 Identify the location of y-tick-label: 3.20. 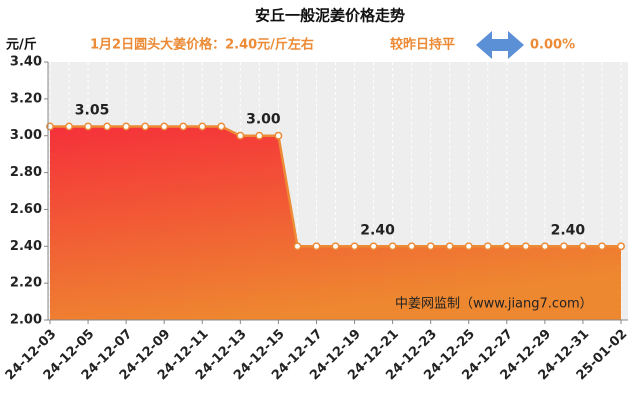
(26, 98).